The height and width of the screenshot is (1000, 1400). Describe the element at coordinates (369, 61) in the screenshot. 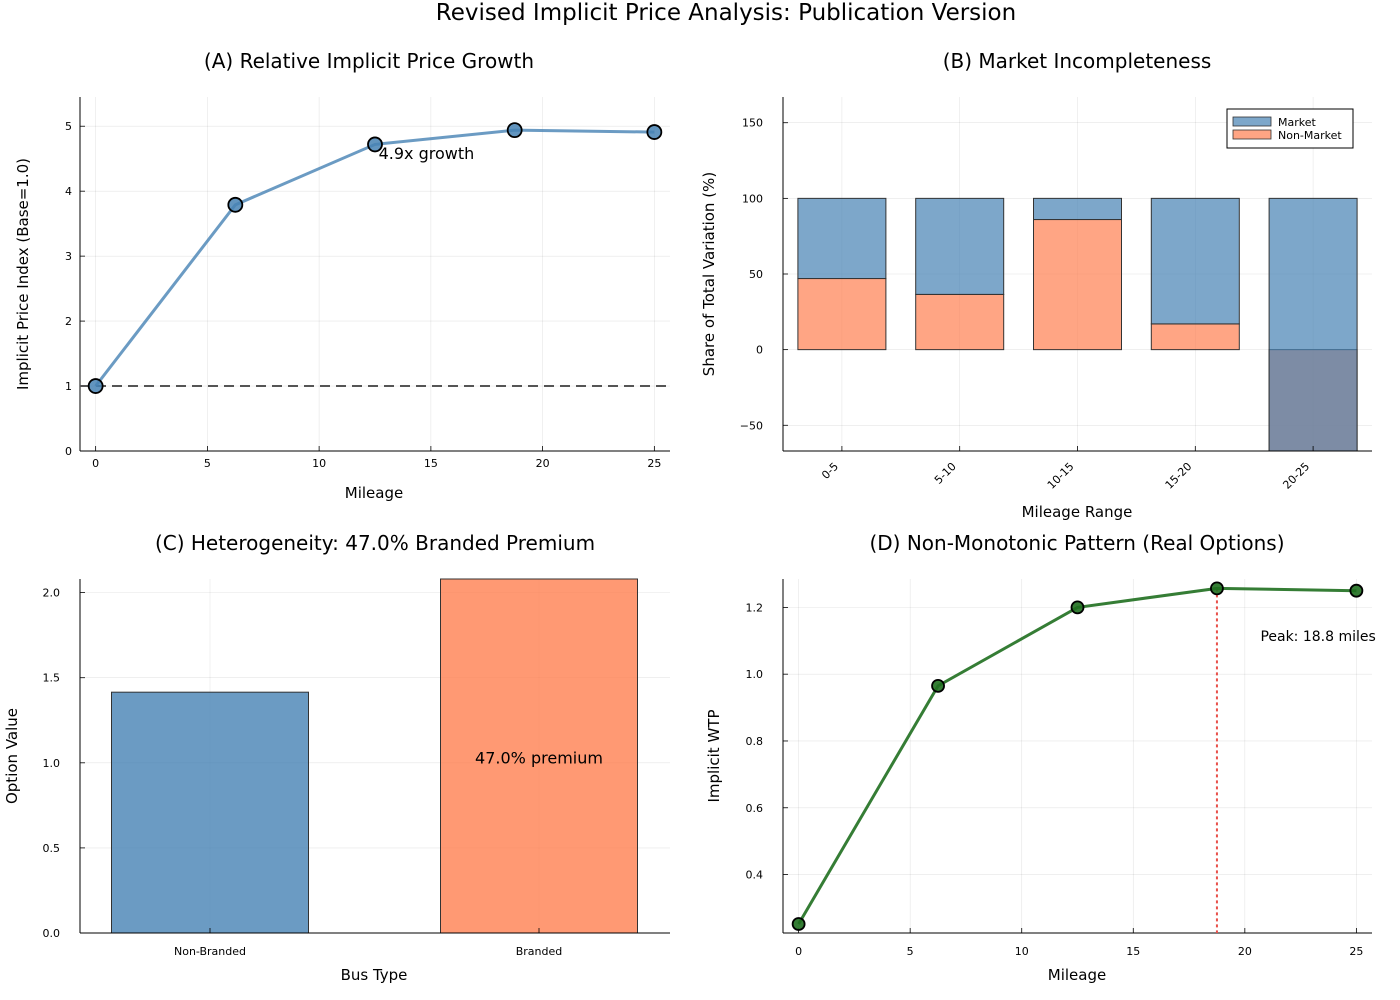

I see `panel-title: (A) Relative Implicit Price Growth` at that location.